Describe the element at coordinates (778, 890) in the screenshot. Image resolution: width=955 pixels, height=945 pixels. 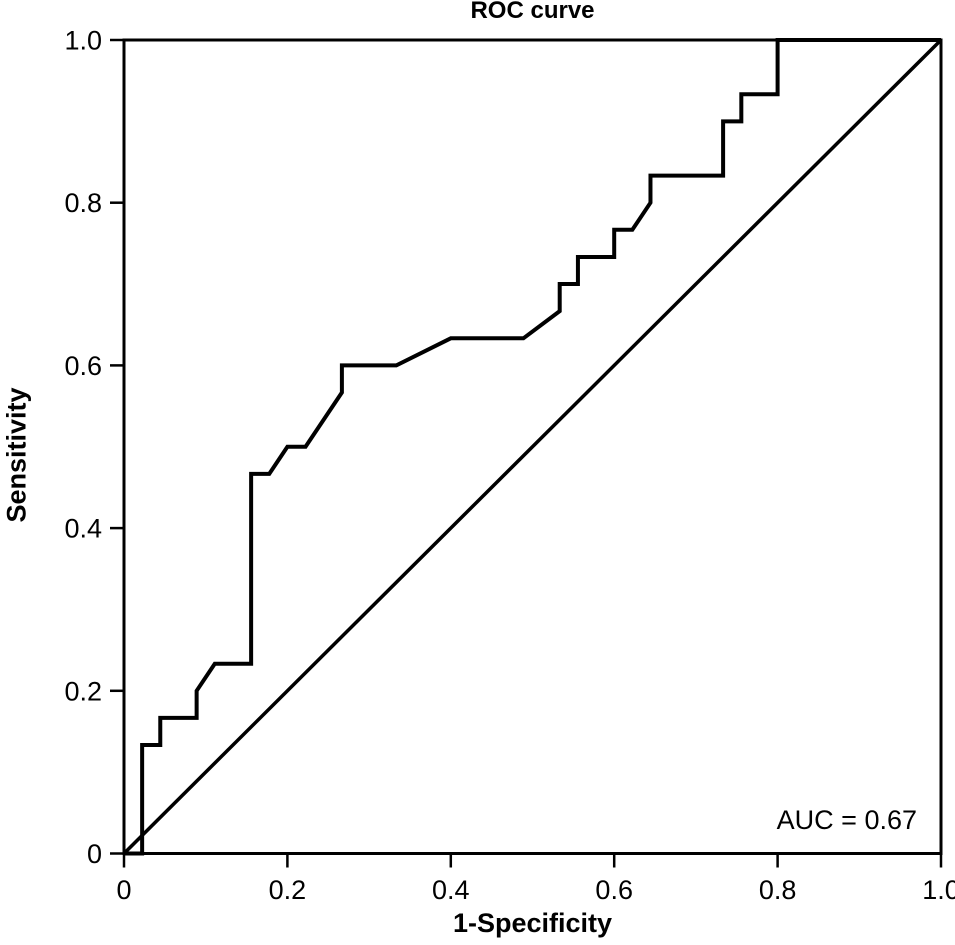
I see `x-tick-label: 0.8` at that location.